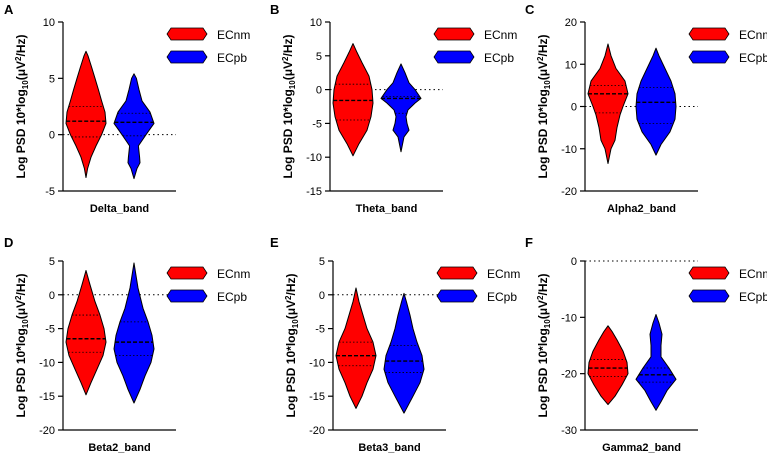  Describe the element at coordinates (387, 209) in the screenshot. I see `x-axis-label: Theta_band` at that location.